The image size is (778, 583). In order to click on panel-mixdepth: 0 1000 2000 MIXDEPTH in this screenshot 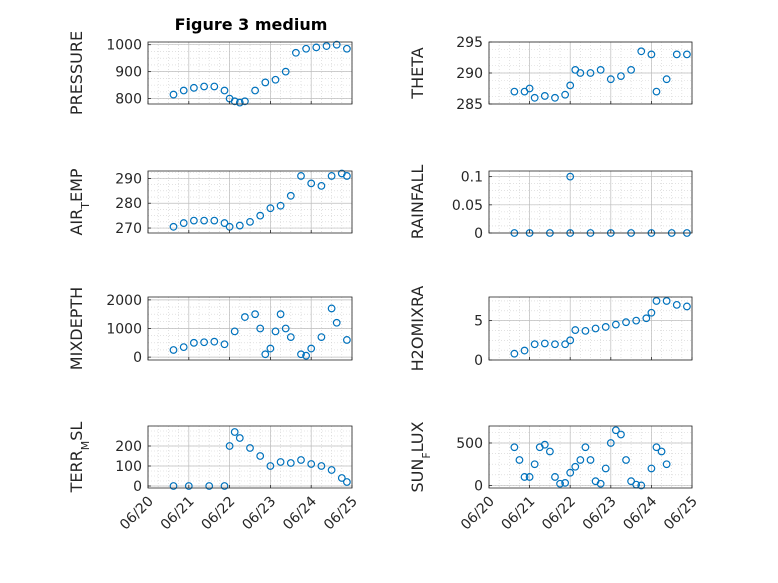, I will do `click(210, 328)`.